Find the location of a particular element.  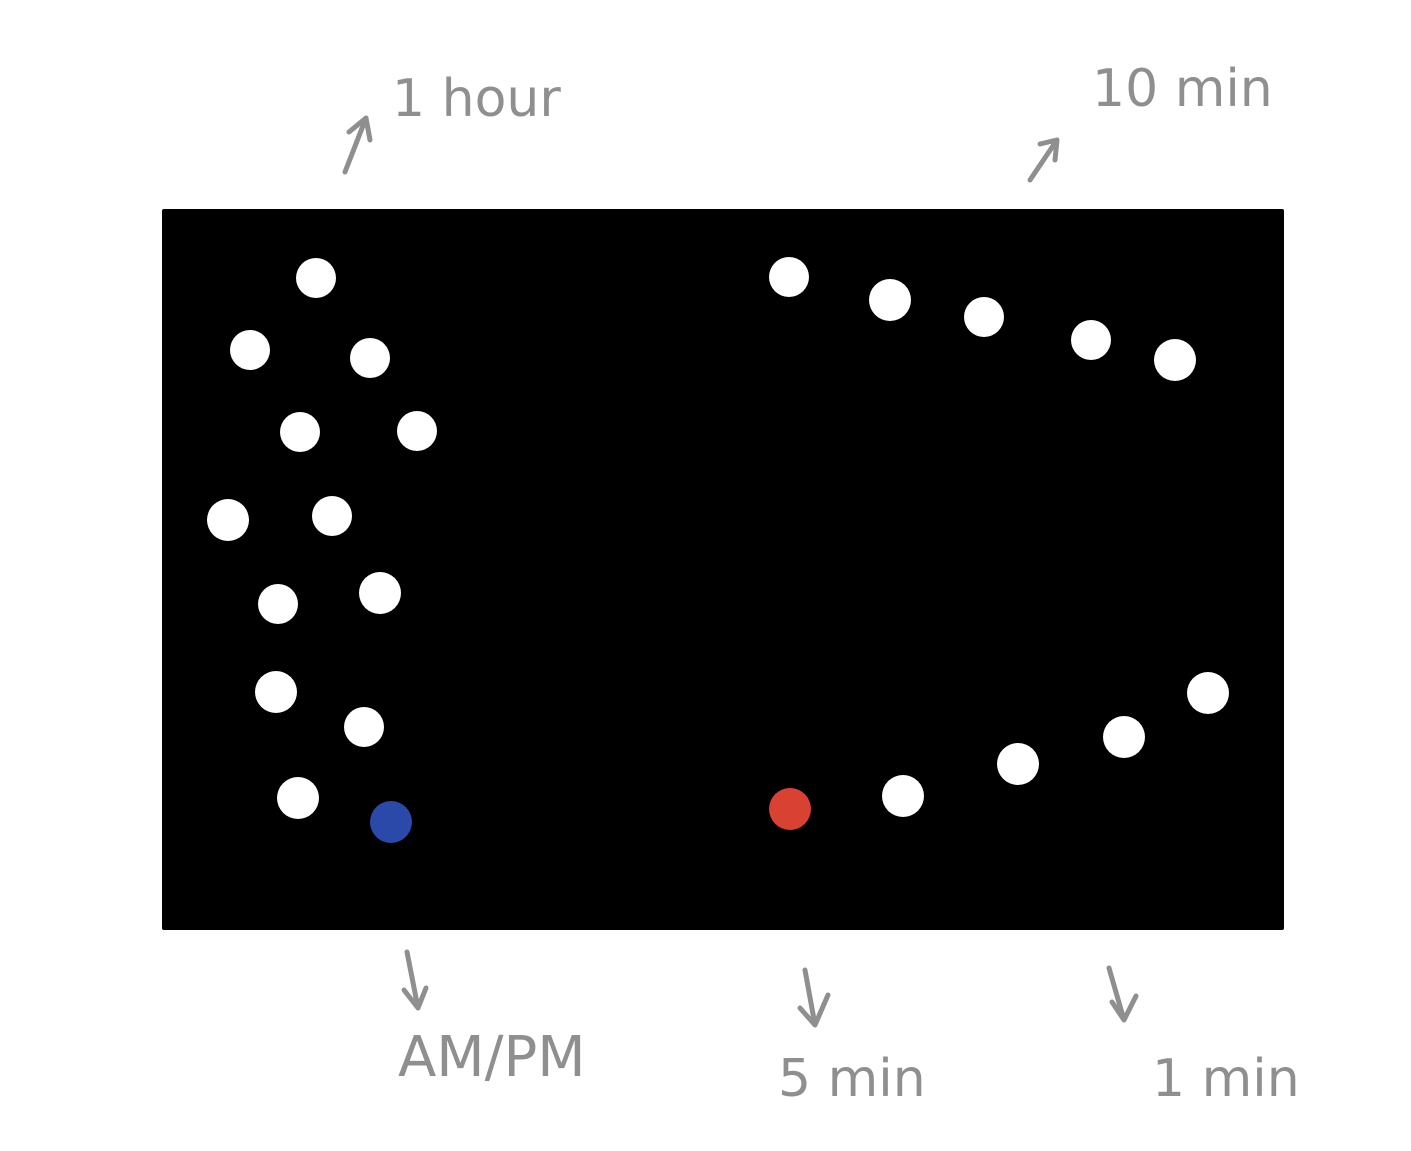

ten-min-dot-group is located at coordinates (982, 319).